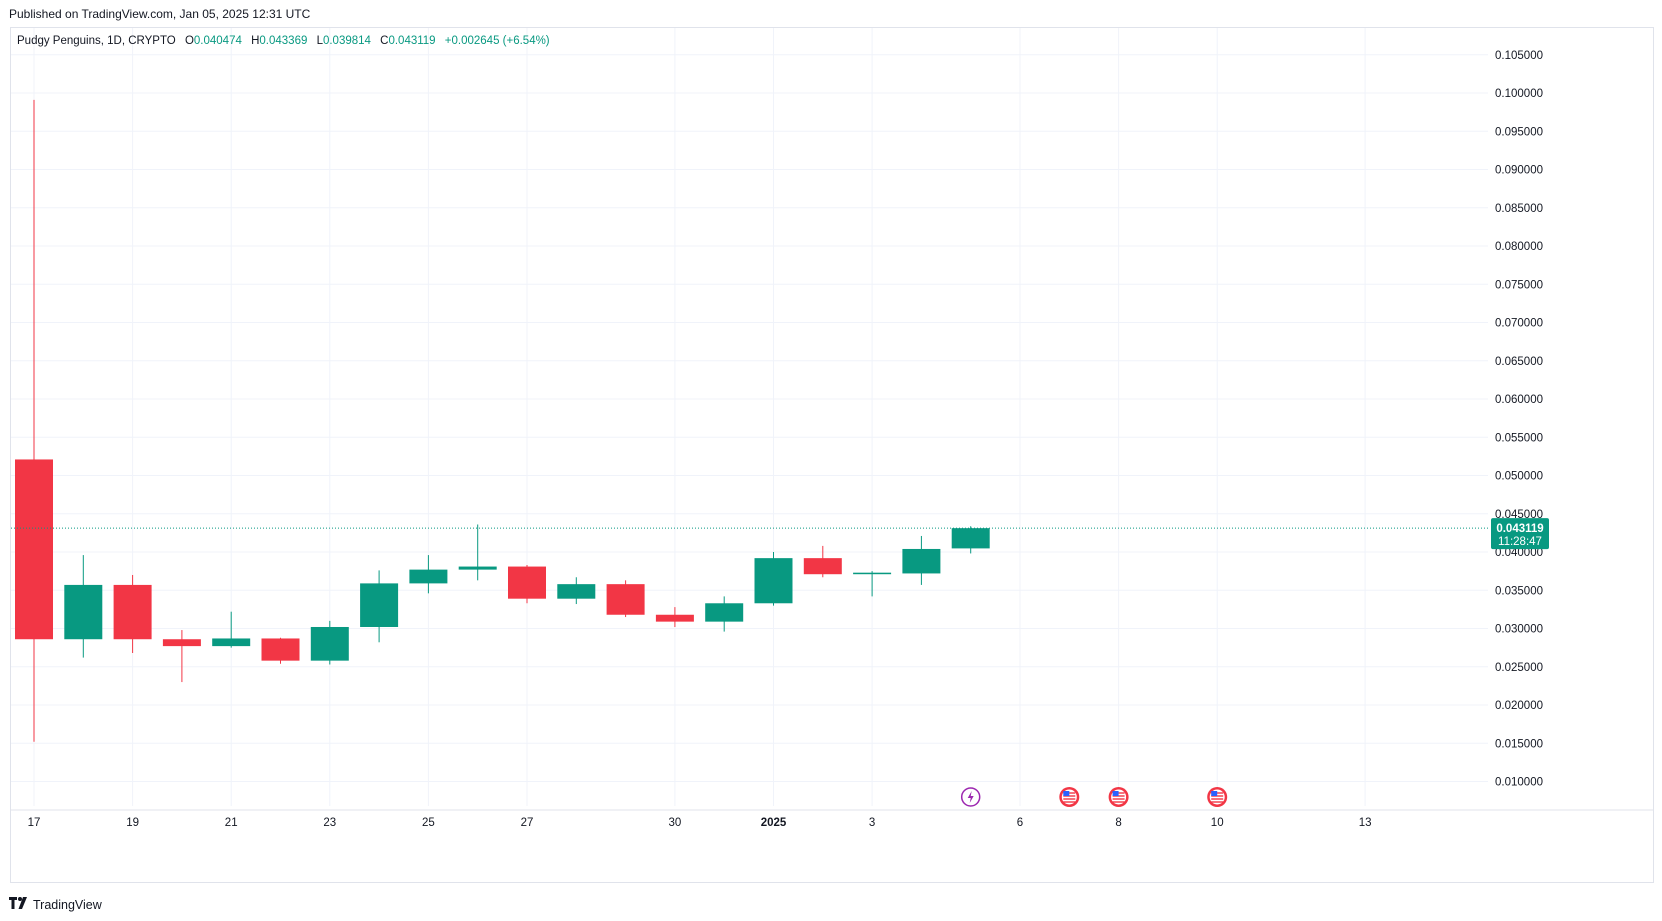 This screenshot has width=1662, height=921. Describe the element at coordinates (1519, 56) in the screenshot. I see `y-tick-label: 0.105000` at that location.